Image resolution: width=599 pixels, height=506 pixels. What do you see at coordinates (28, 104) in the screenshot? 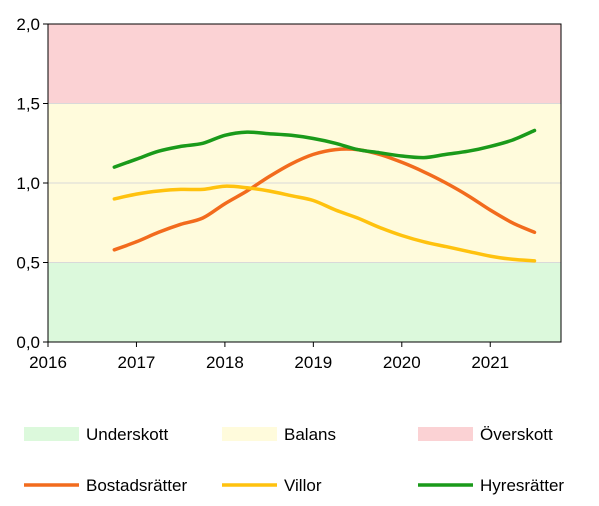
I see `y-tick-label-3: 1,5` at bounding box center [28, 104].